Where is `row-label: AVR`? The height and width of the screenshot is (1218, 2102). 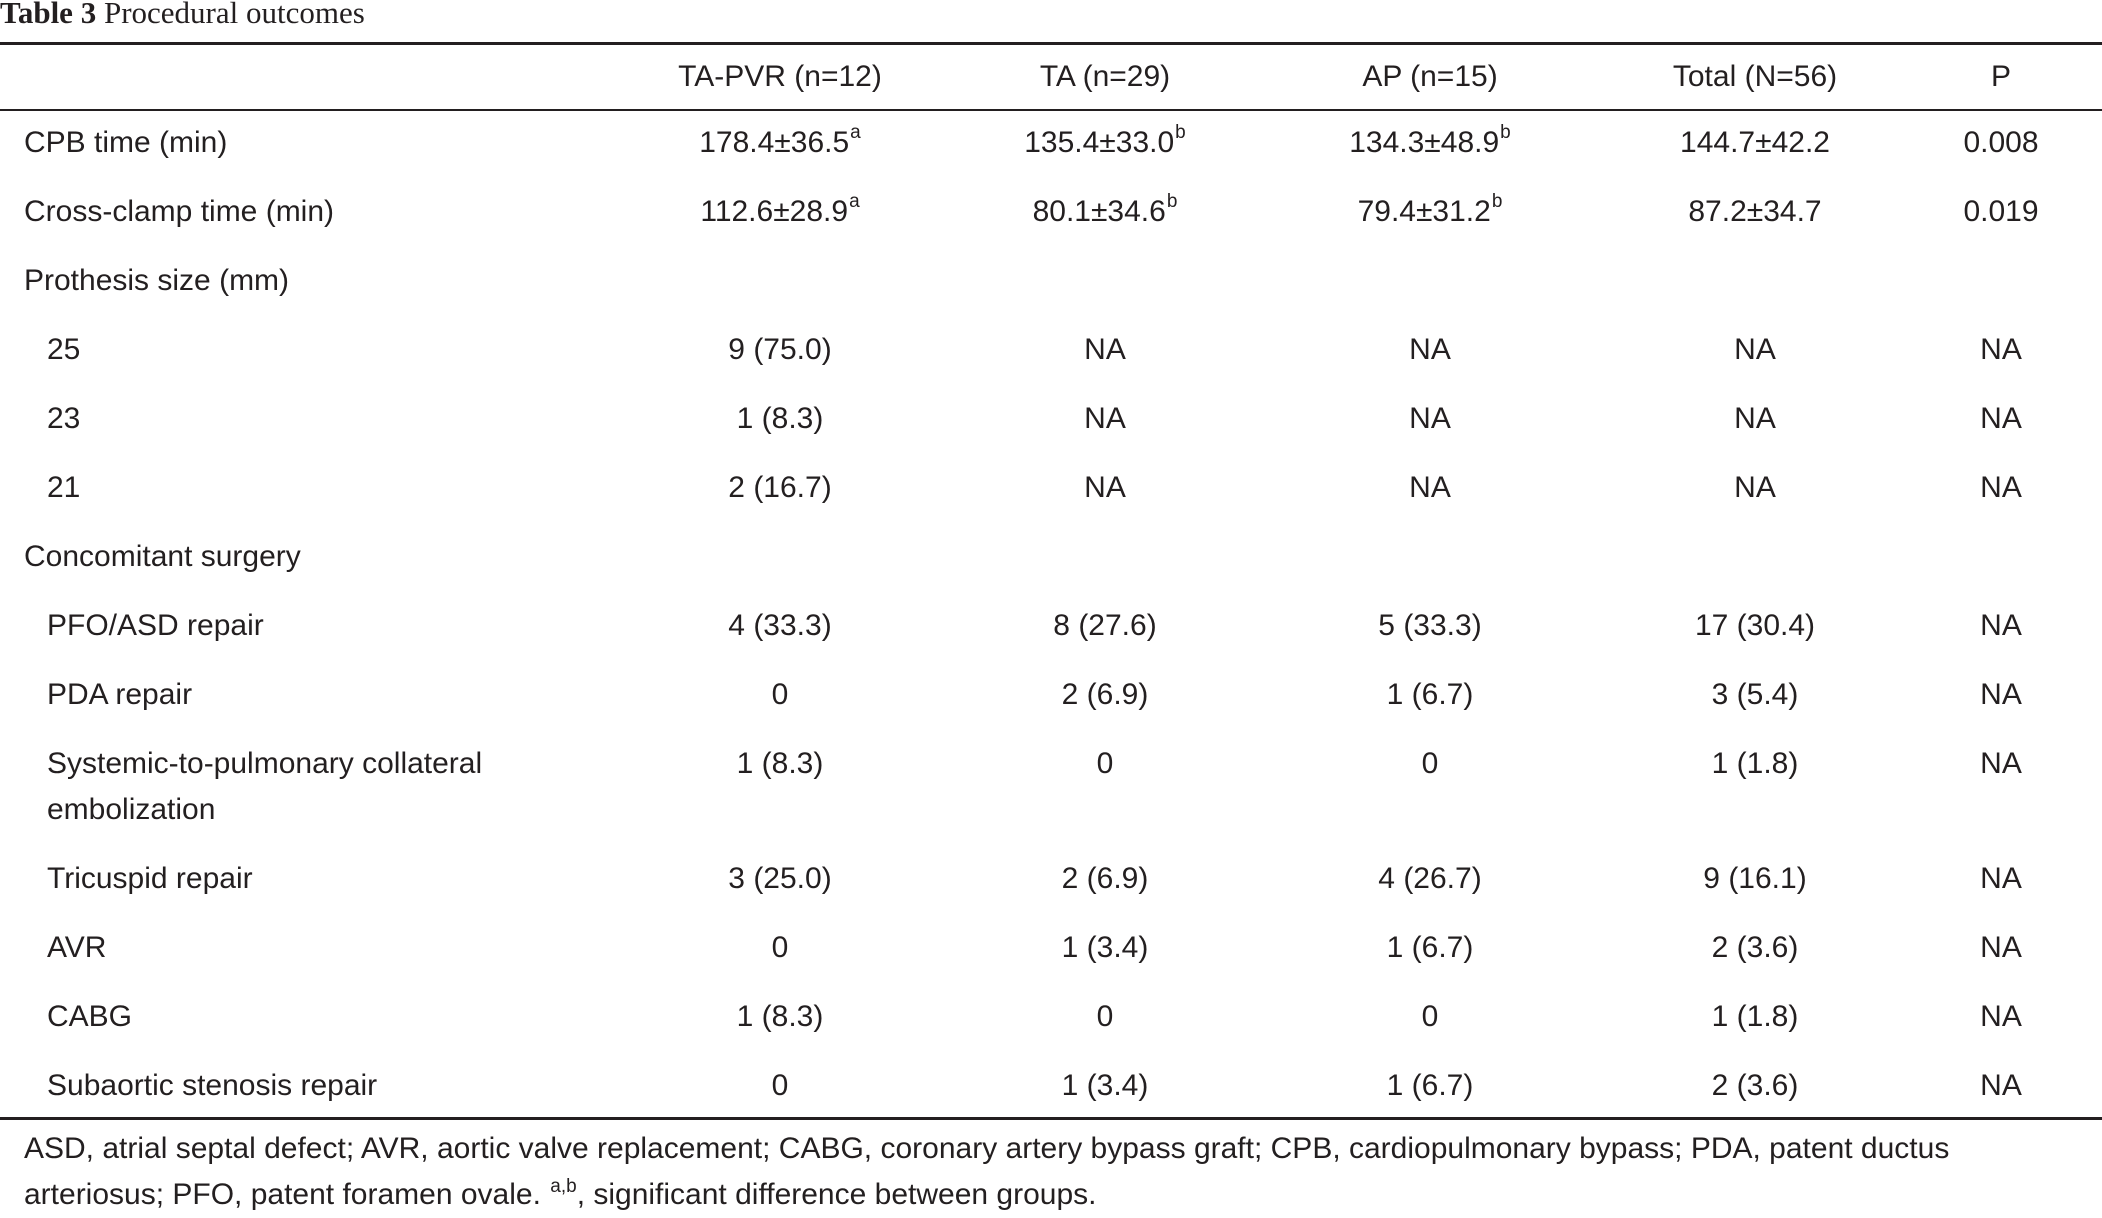 row-label: AVR is located at coordinates (77, 947).